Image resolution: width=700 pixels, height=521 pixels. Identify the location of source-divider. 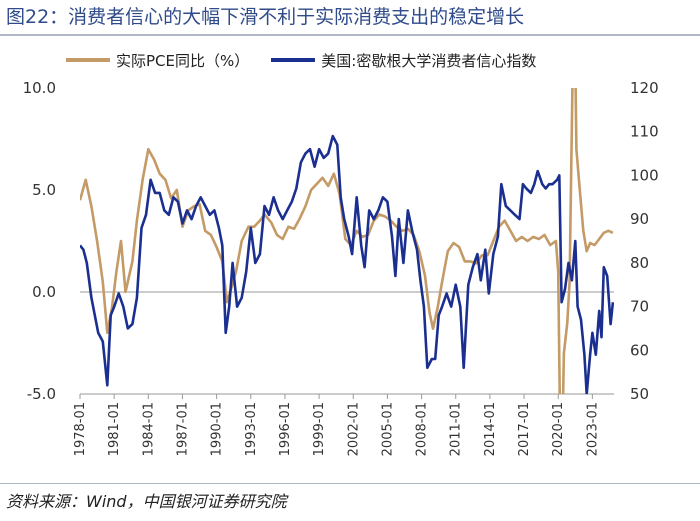
(350, 483).